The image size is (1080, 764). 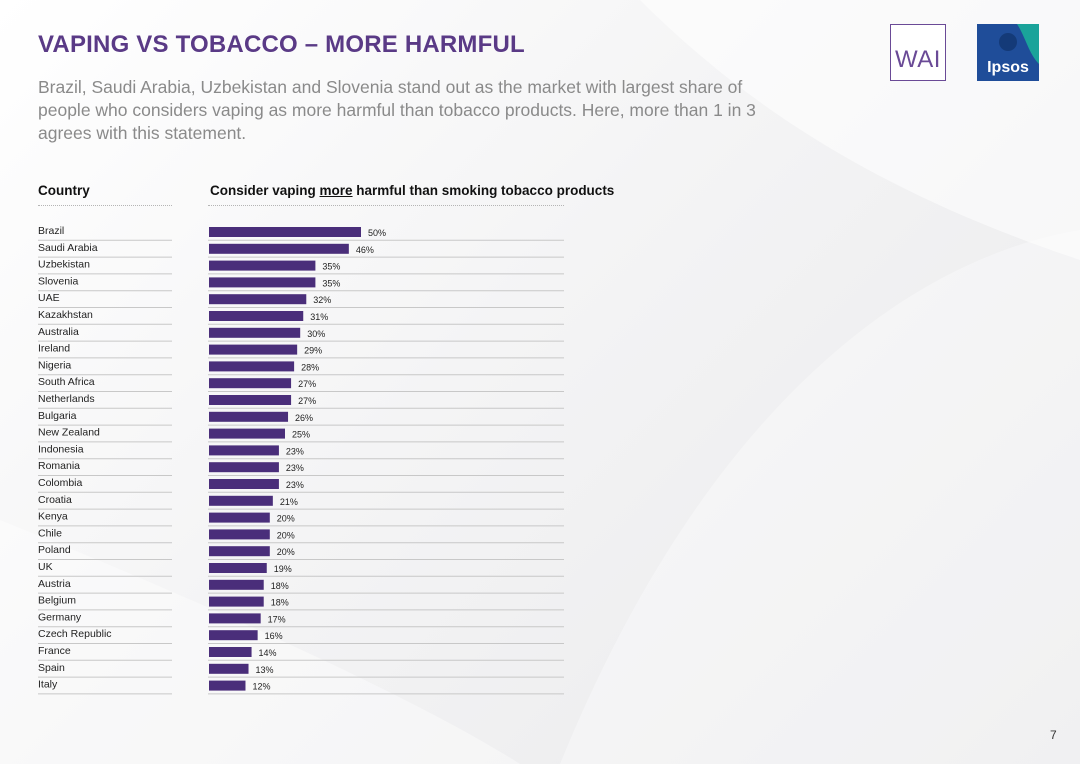 I want to click on country-label: Romania, so click(x=59, y=466).